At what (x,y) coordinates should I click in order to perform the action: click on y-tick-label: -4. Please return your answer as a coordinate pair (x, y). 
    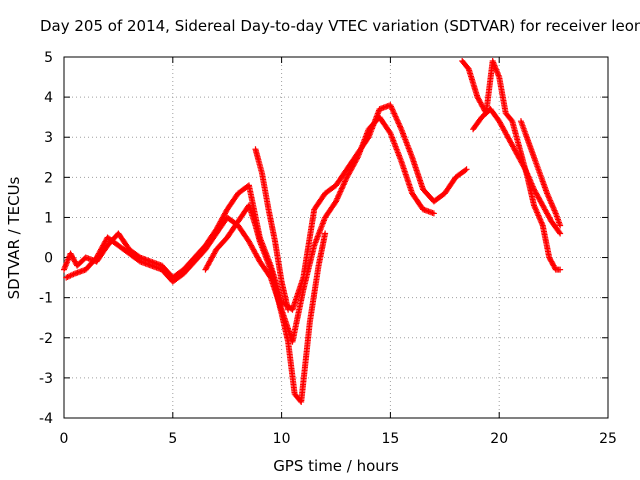
    Looking at the image, I should click on (46, 419).